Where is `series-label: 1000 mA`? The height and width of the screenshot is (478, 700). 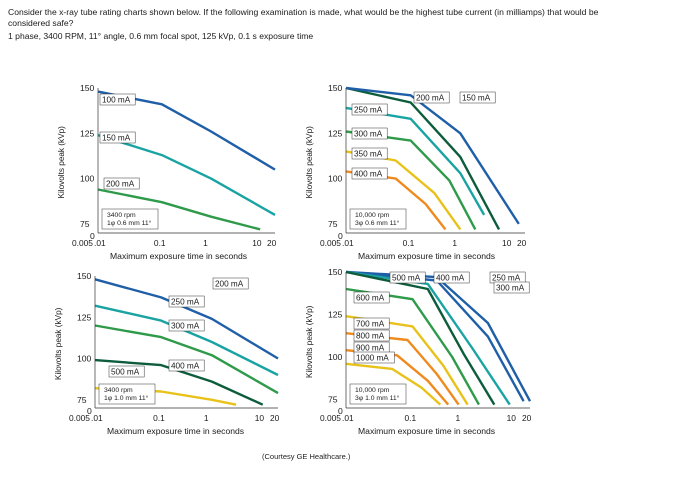
series-label: 1000 mA is located at coordinates (372, 358).